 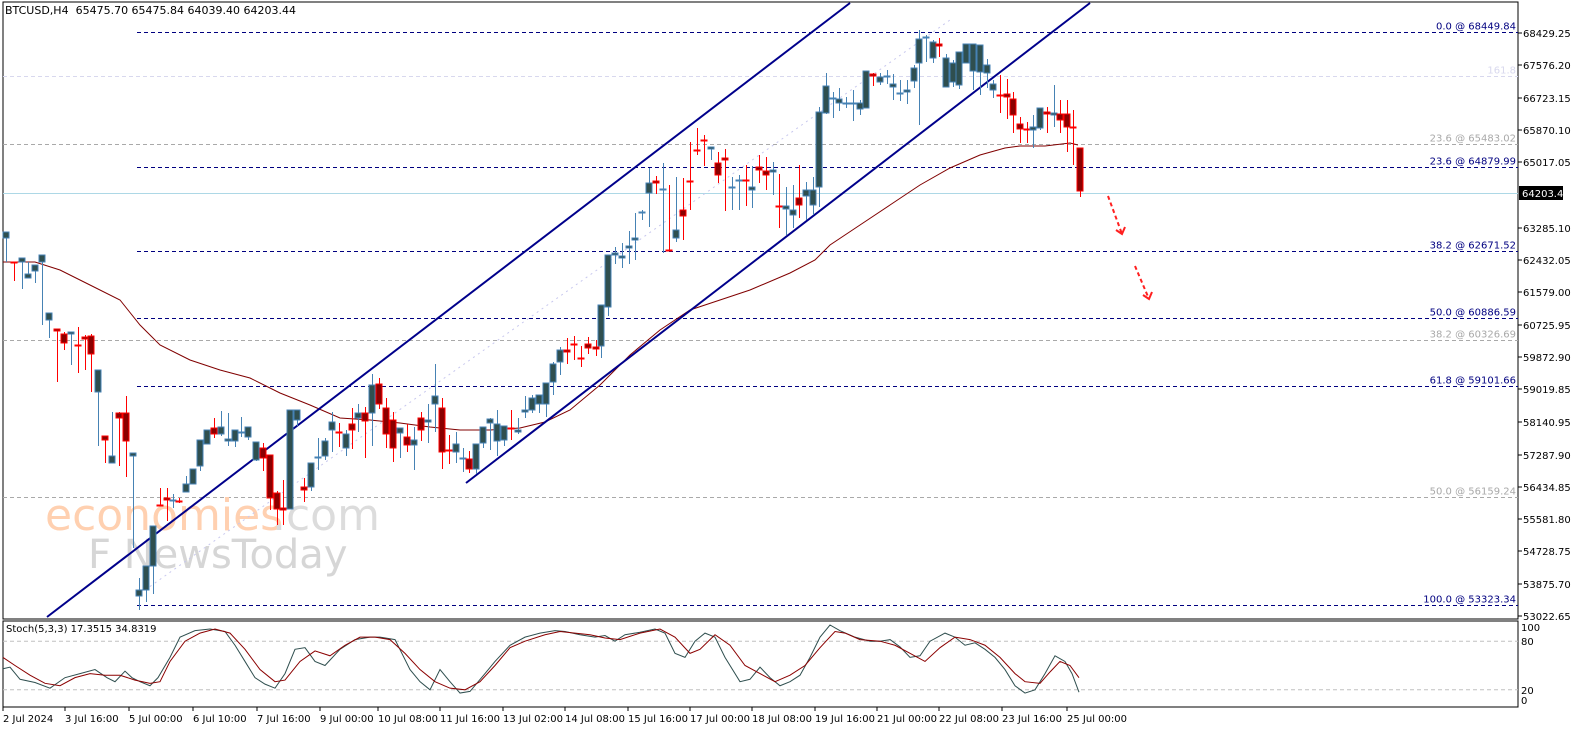 What do you see at coordinates (1547, 358) in the screenshot?
I see `price-tick-label: 59872.90` at bounding box center [1547, 358].